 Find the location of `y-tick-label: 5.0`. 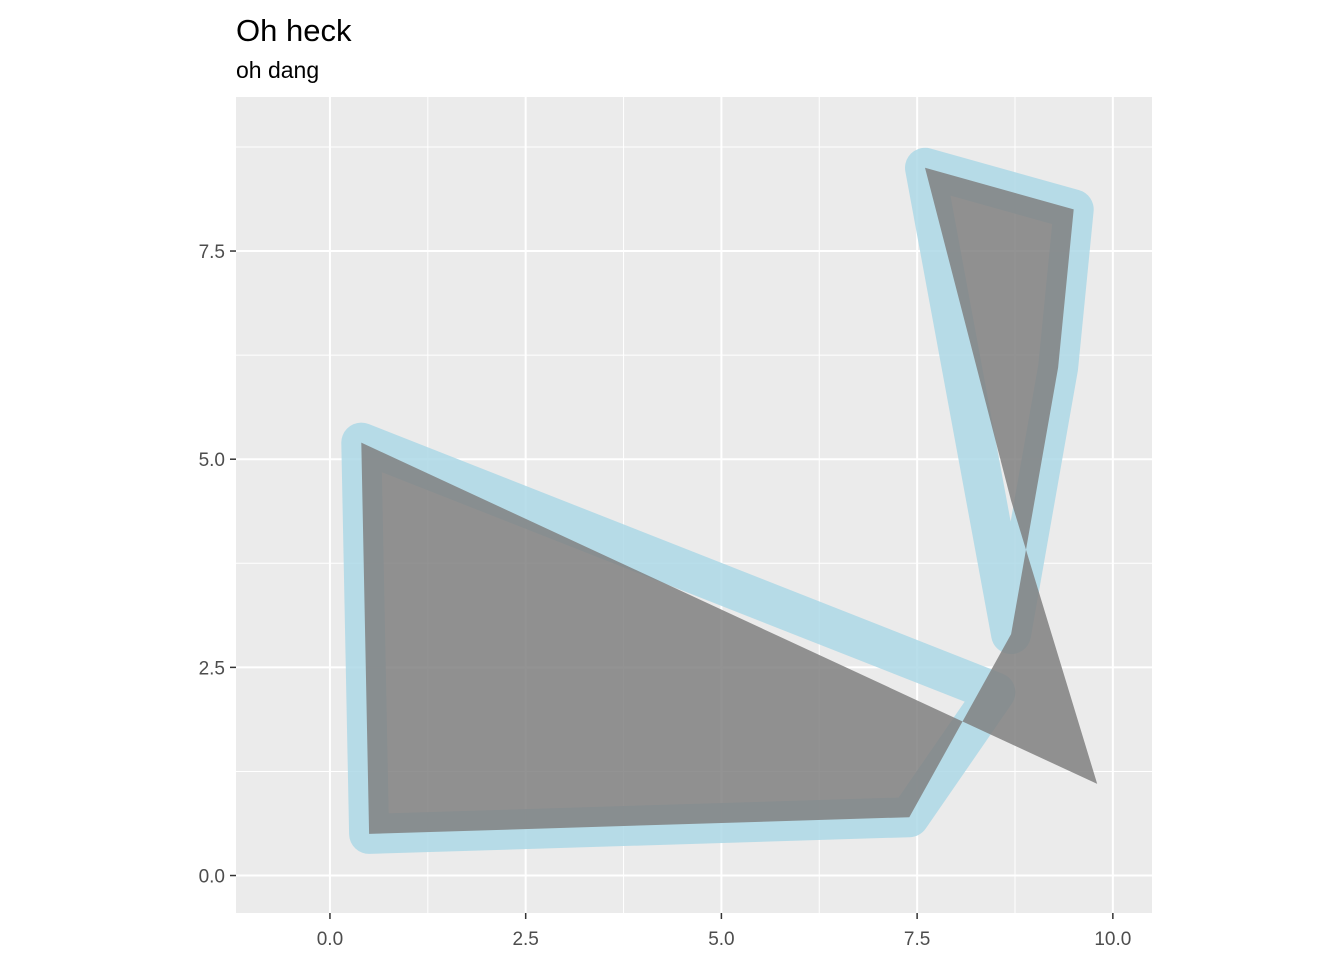

y-tick-label: 5.0 is located at coordinates (212, 460).